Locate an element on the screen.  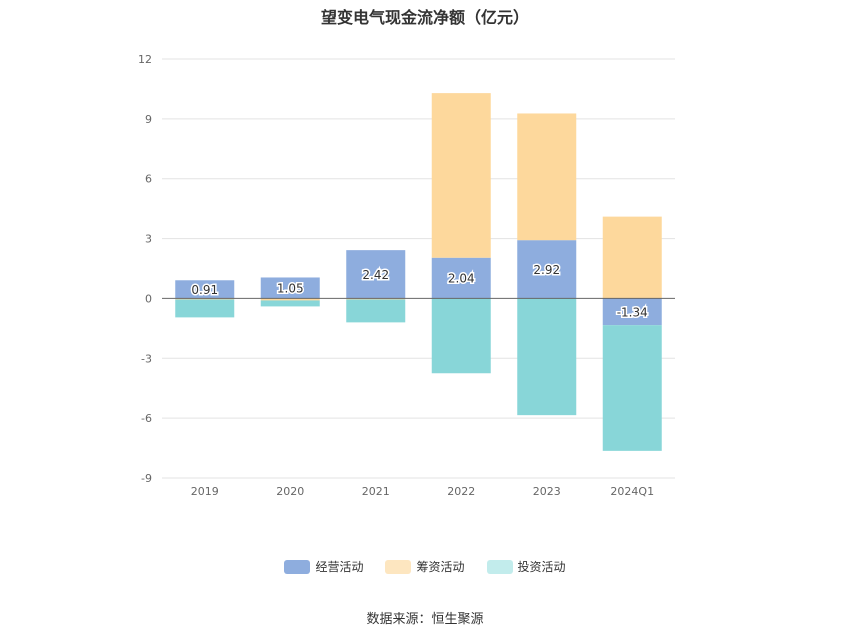
legend: 经营活动 筹资活动 投资活动 is located at coordinates (425, 566).